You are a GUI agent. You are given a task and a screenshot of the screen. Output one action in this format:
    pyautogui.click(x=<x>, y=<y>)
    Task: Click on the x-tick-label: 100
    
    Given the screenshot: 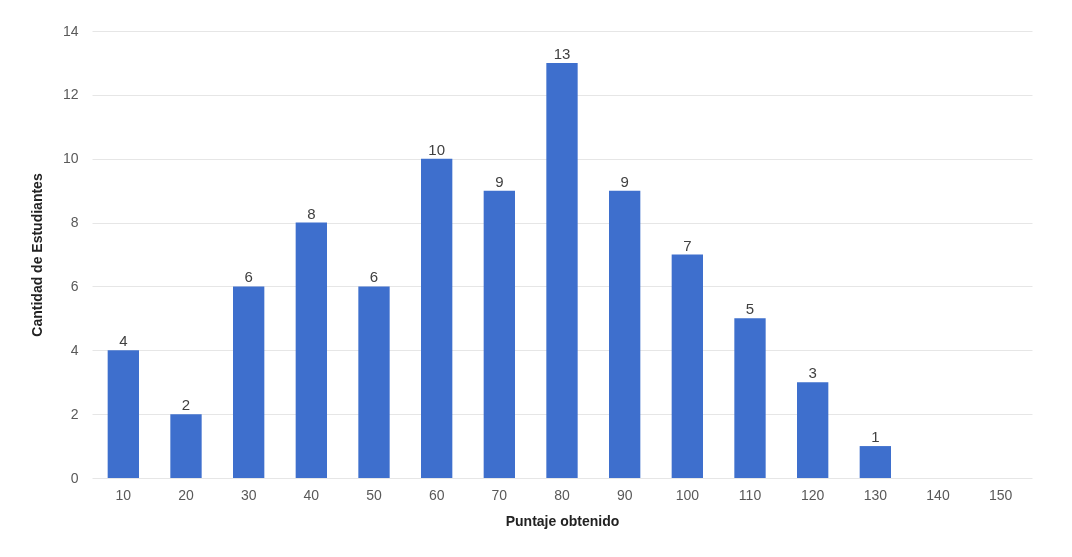 What is the action you would take?
    pyautogui.click(x=687, y=494)
    